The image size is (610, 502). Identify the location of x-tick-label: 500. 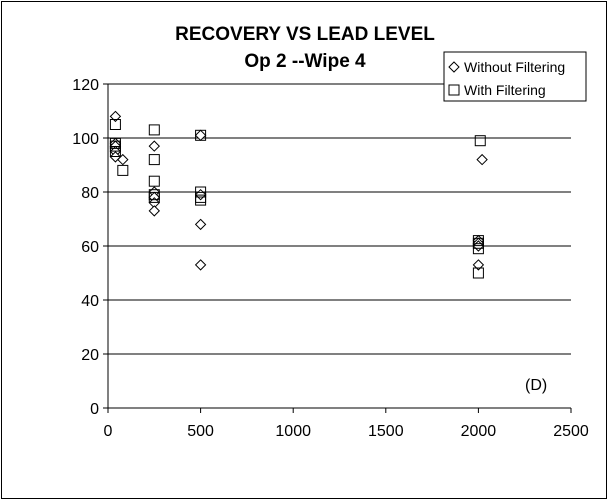
(200, 431).